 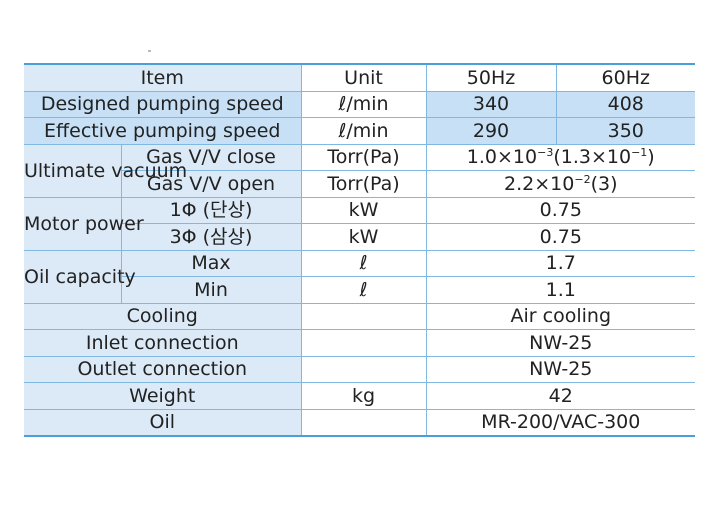 I want to click on row-value: 1.1, so click(x=560, y=290).